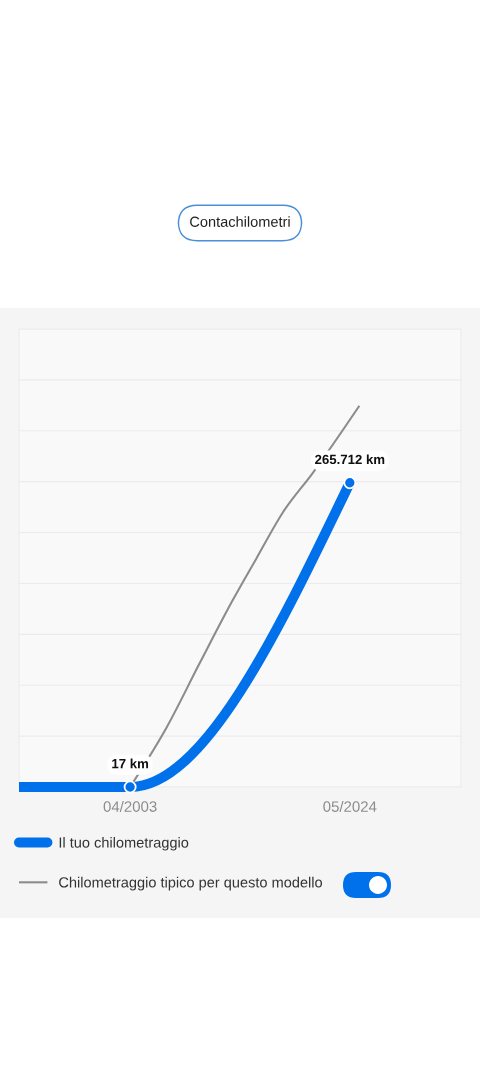 The height and width of the screenshot is (1067, 480). Describe the element at coordinates (240, 221) in the screenshot. I see `chart-title: Contachilometri` at that location.